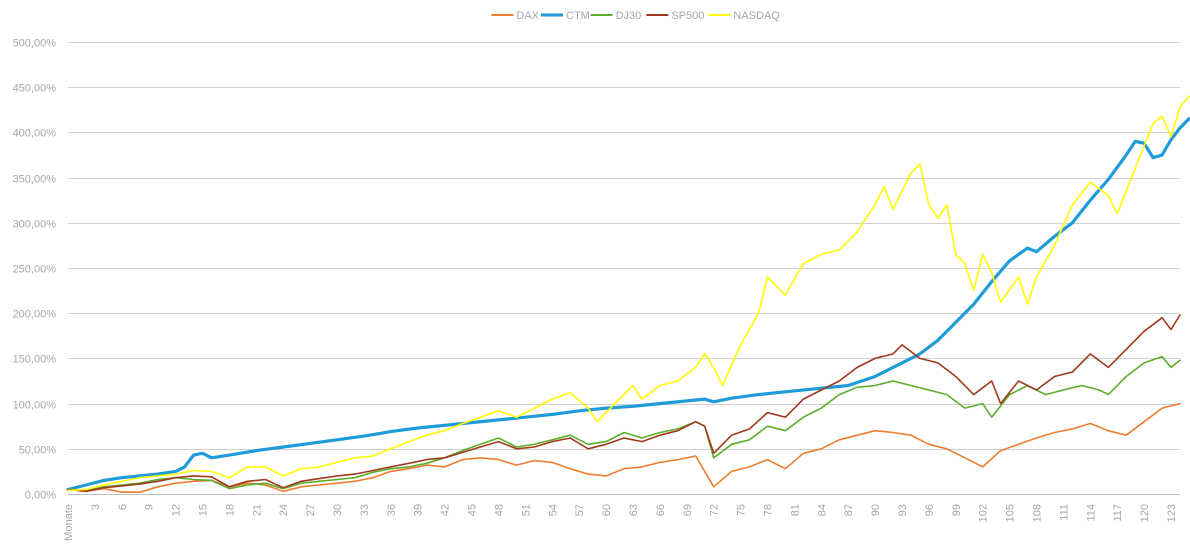 The height and width of the screenshot is (551, 1190). Describe the element at coordinates (392, 510) in the screenshot. I see `x-tick-label: 36` at that location.